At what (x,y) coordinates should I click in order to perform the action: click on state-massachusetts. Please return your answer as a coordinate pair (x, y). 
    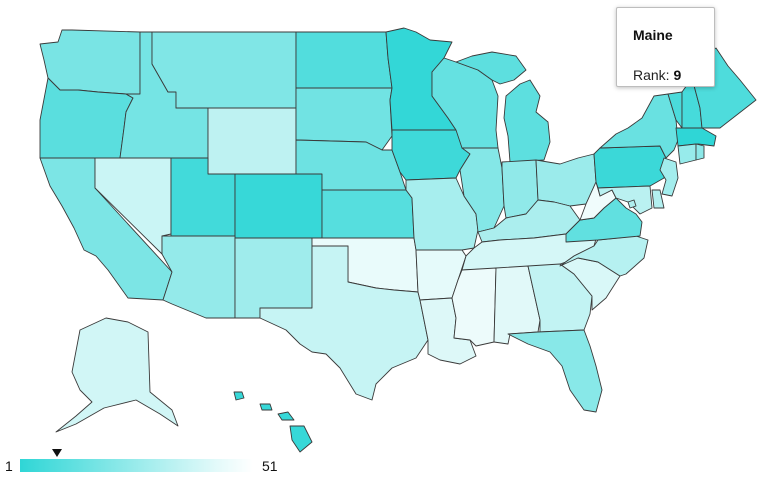
    Looking at the image, I should click on (696, 137).